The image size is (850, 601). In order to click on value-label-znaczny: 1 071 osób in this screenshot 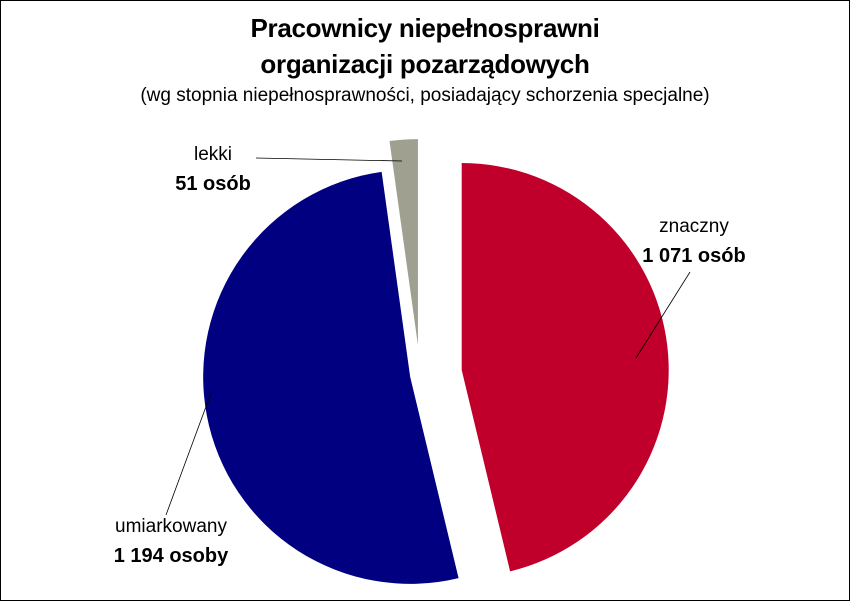, I will do `click(693, 256)`.